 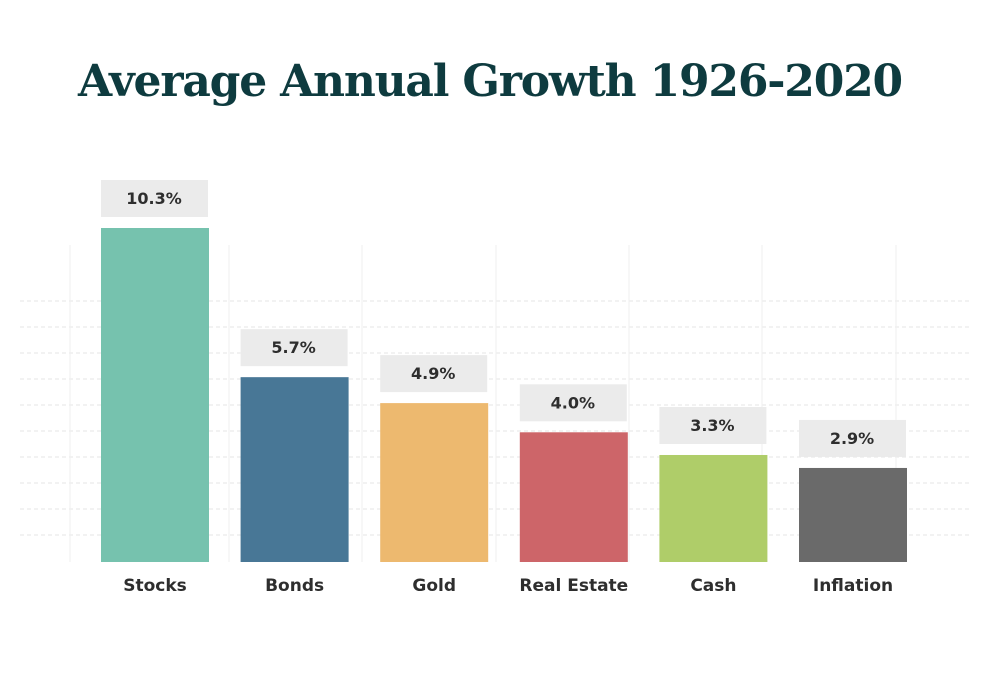 I want to click on bar-gold, so click(x=434, y=482).